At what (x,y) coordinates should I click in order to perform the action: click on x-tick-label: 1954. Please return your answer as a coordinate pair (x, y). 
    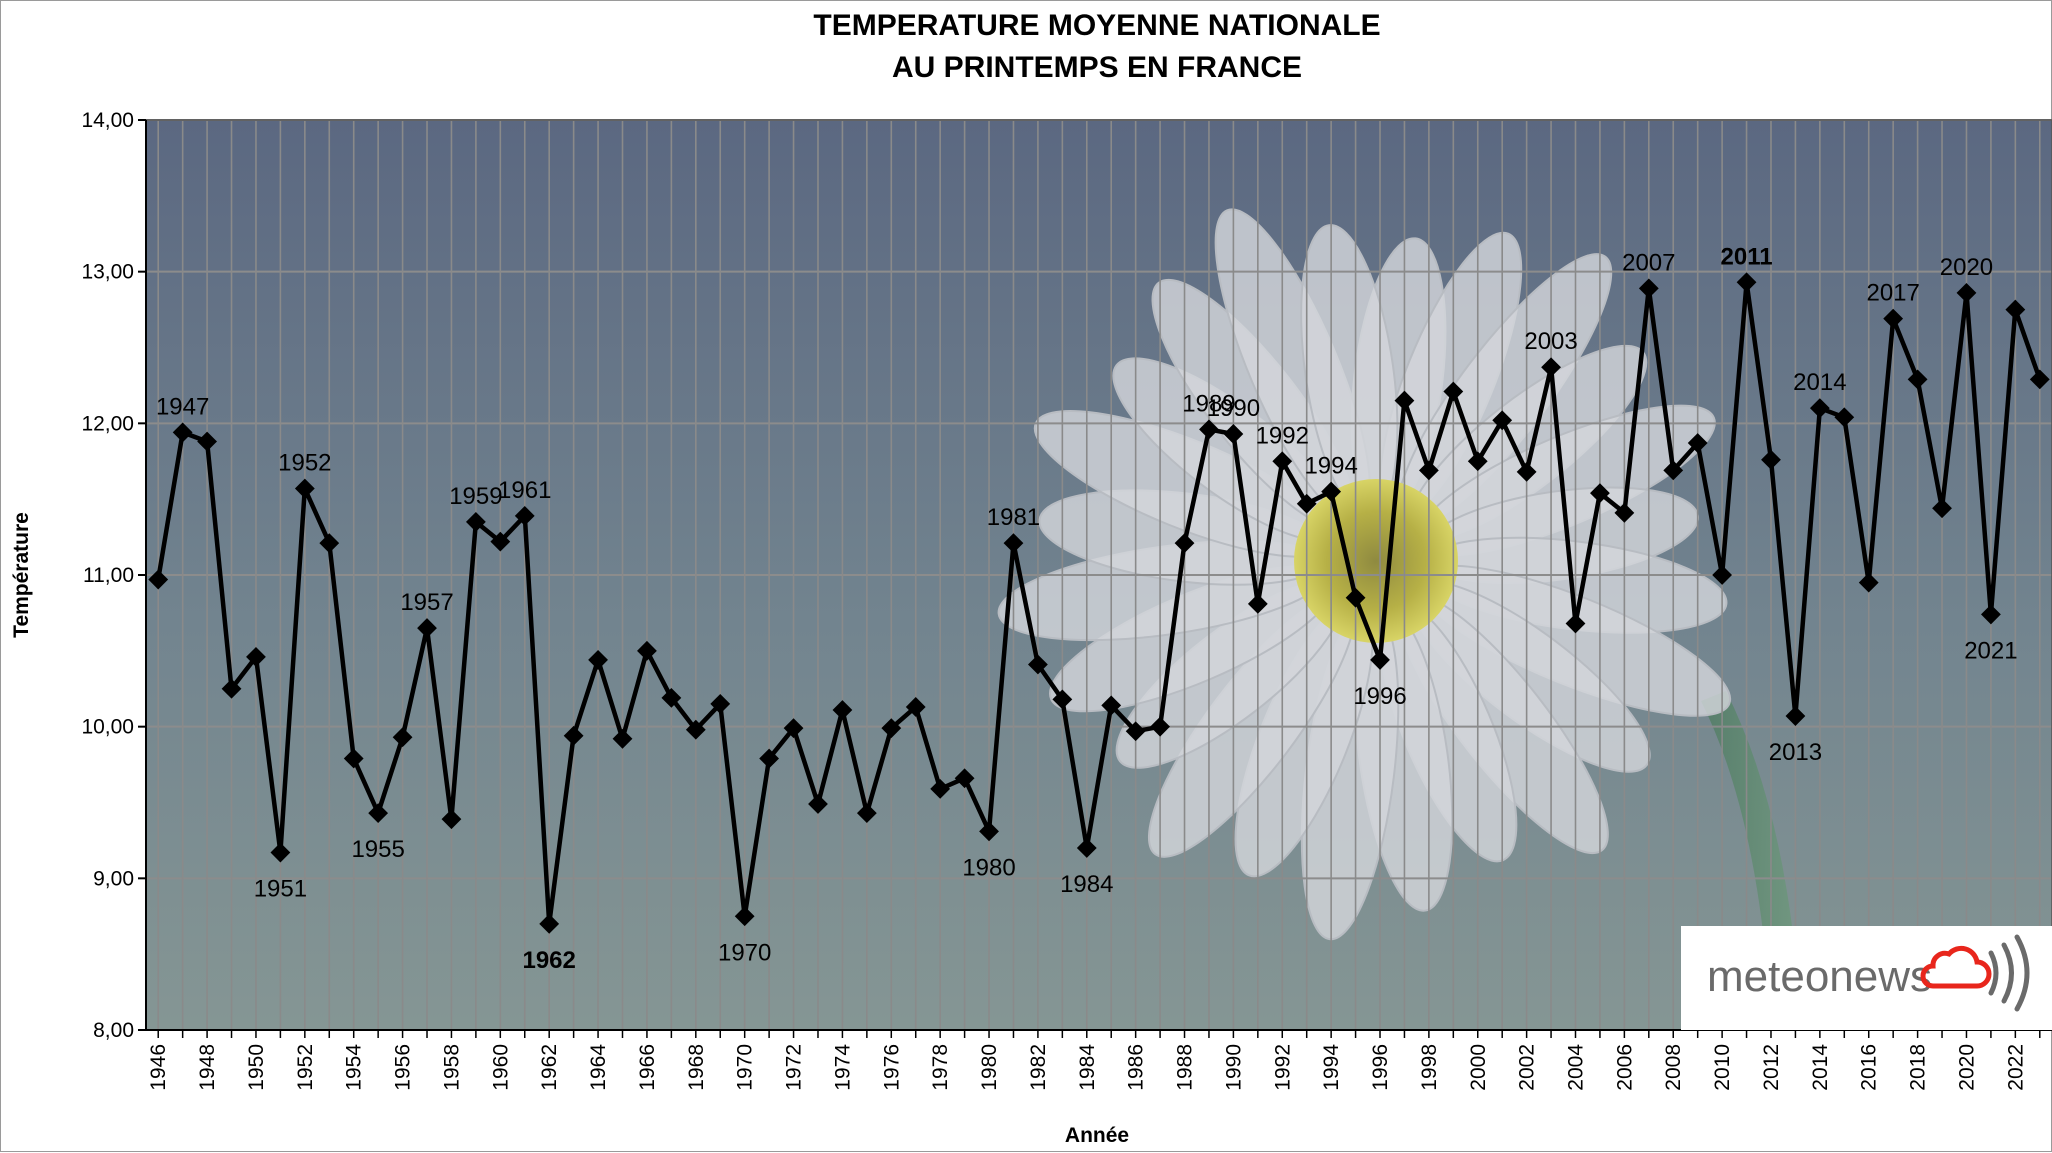
    Looking at the image, I should click on (354, 1067).